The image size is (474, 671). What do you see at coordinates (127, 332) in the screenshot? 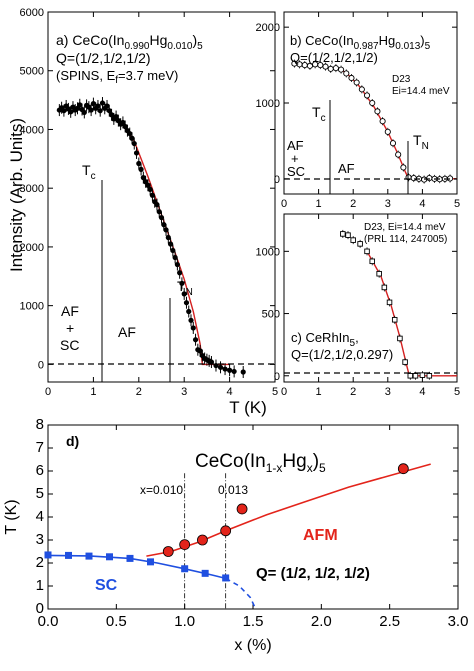
I see `panel-a-region-af: AF` at bounding box center [127, 332].